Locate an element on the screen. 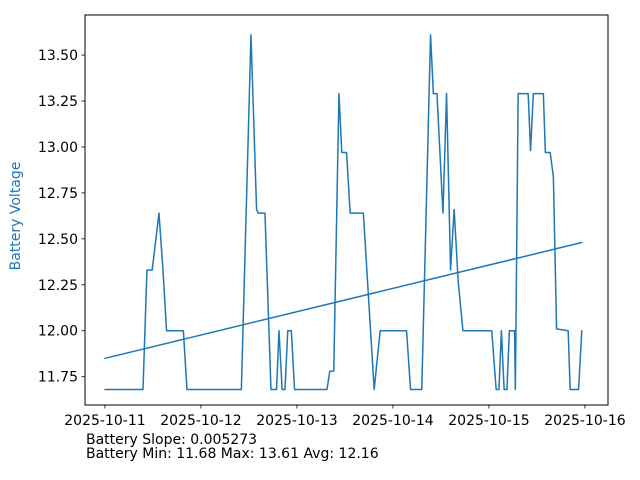 The height and width of the screenshot is (480, 640). y-axis-tick-label: 12.00 is located at coordinates (58, 332).